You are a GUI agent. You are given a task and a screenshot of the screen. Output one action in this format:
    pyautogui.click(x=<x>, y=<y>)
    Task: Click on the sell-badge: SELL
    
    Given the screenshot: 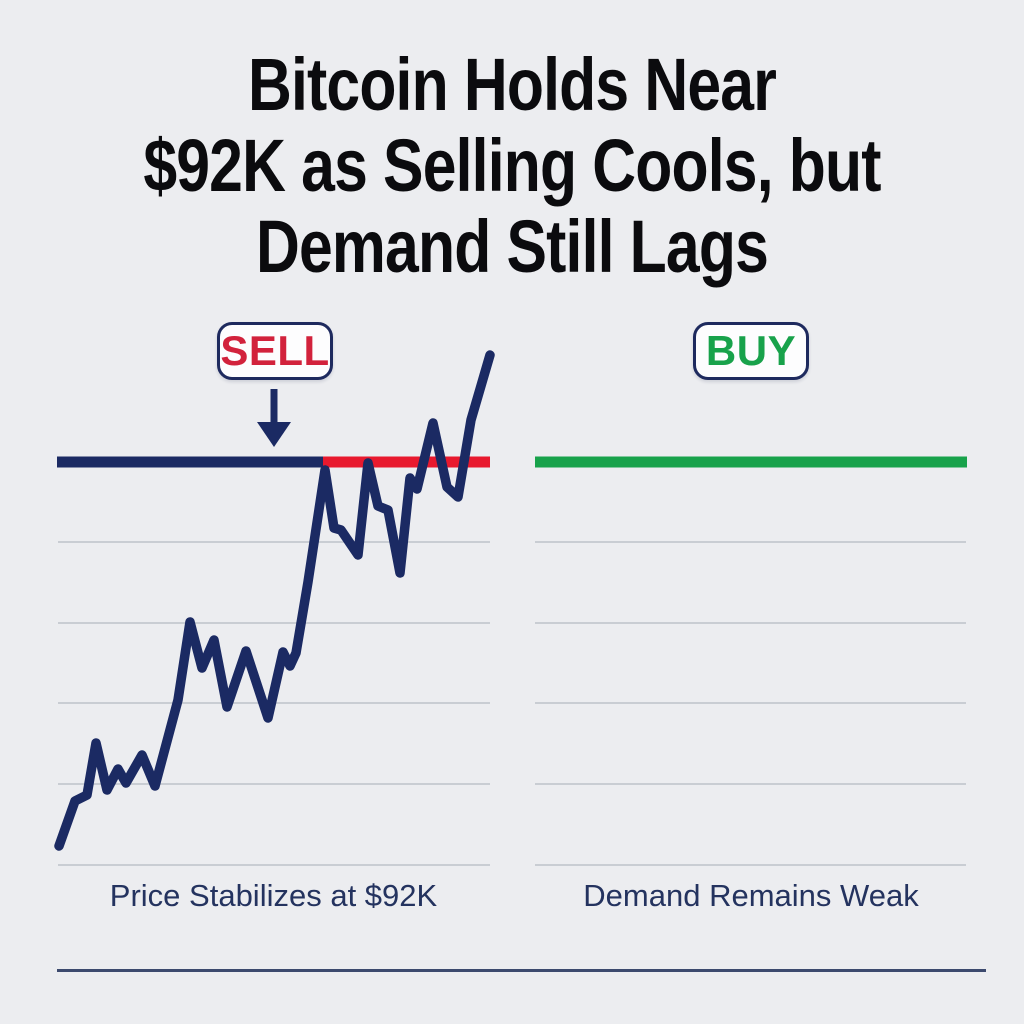 What is the action you would take?
    pyautogui.click(x=275, y=351)
    